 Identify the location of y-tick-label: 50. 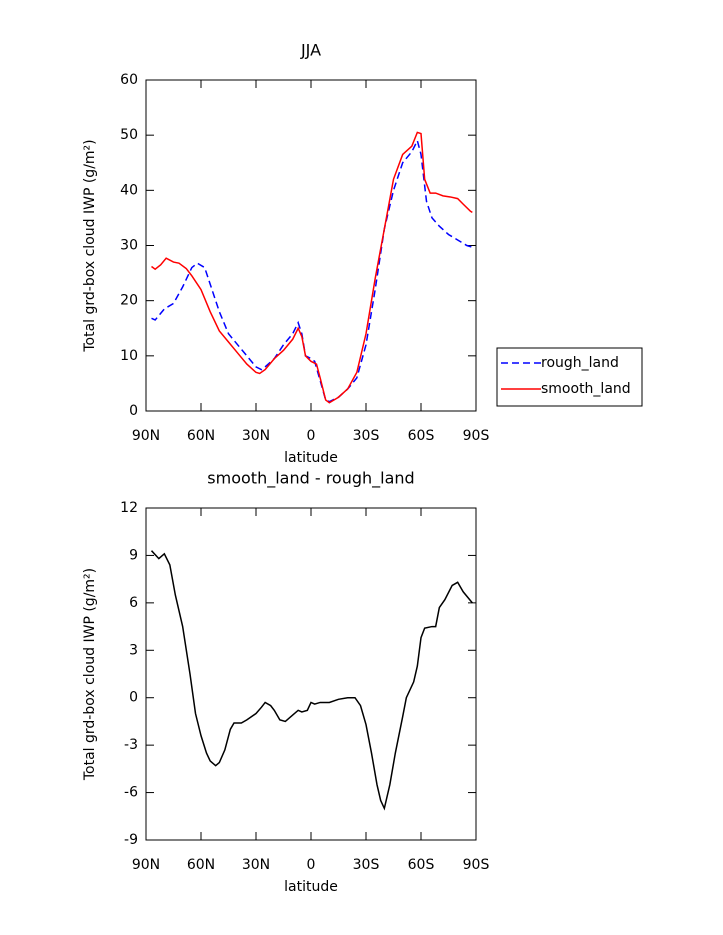
(129, 135).